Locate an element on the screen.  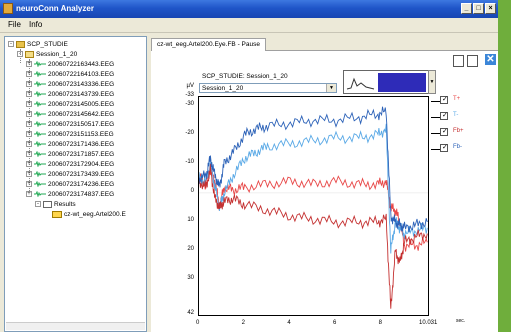
tree-file-label: 20060722164103.EEG is located at coordinates (81, 74).